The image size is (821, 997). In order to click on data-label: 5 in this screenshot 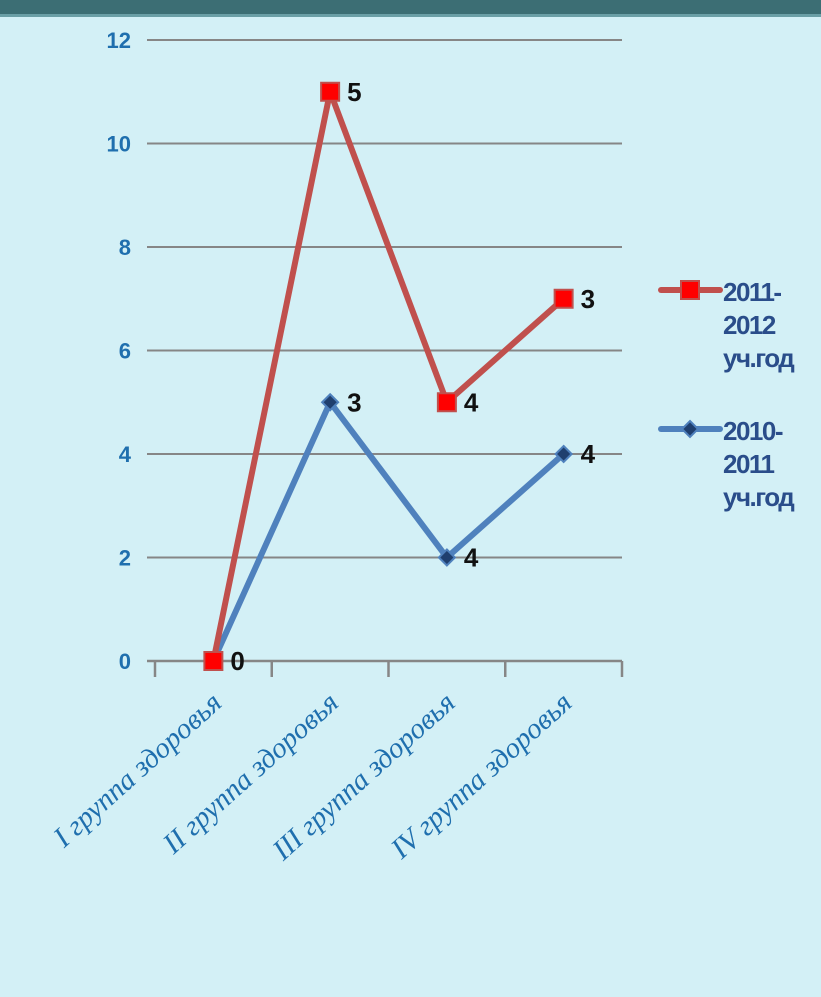, I will do `click(354, 92)`.